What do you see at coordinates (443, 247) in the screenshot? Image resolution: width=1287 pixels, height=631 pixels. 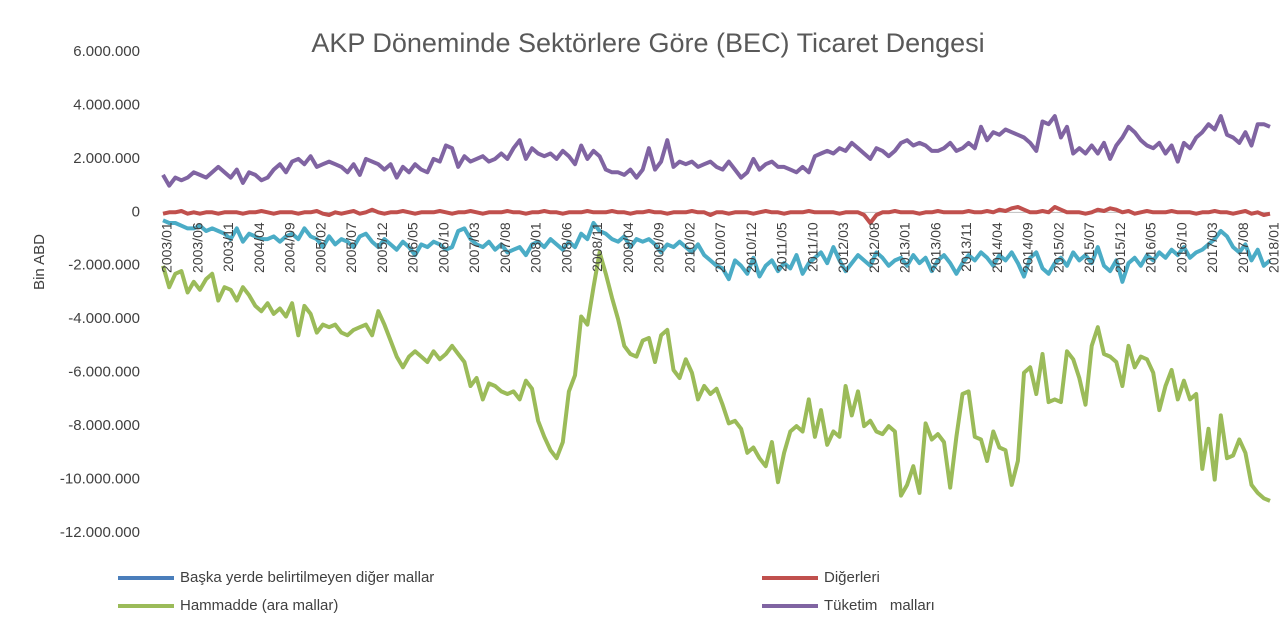 I see `x-tick-label: 2006/10` at bounding box center [443, 247].